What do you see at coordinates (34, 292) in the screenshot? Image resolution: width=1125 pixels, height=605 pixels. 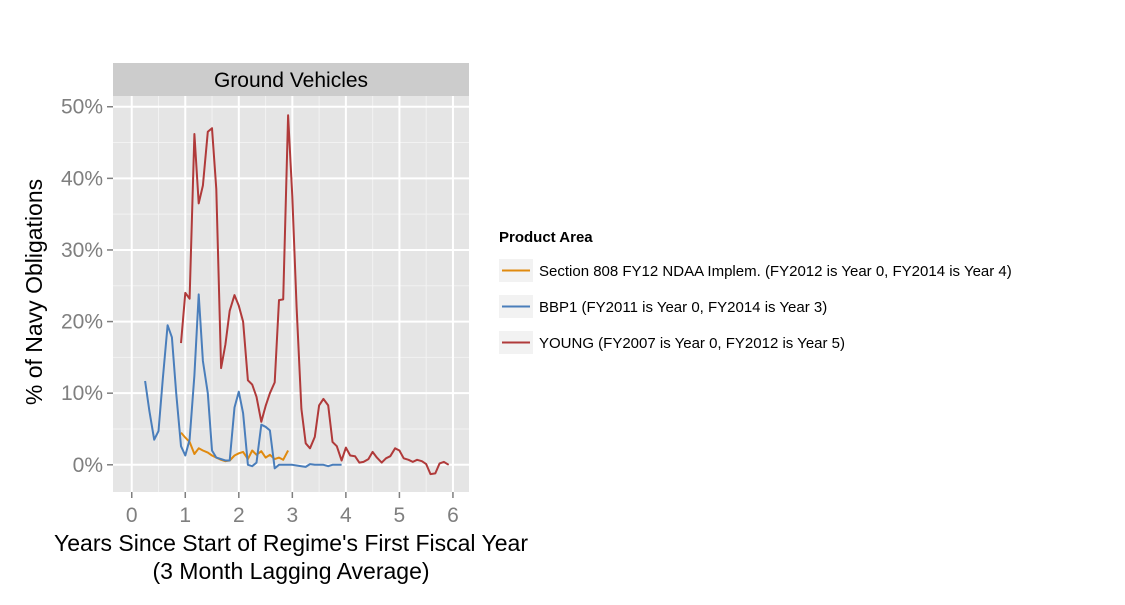 I see `y-axis-title: % of Navy Obligations` at bounding box center [34, 292].